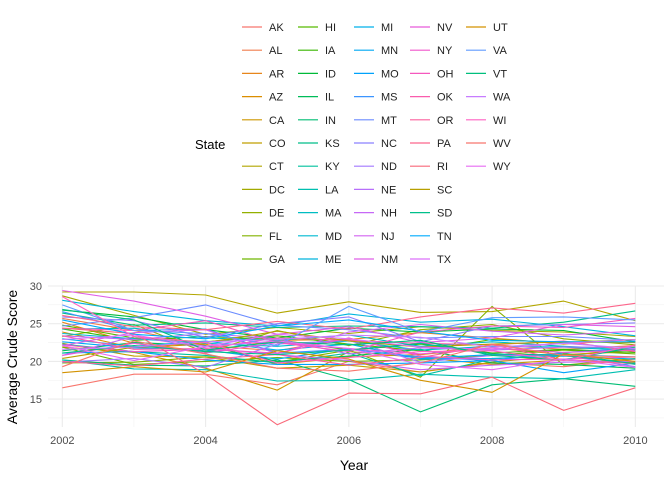  Describe the element at coordinates (275, 51) in the screenshot. I see `legend-label: AL` at that location.